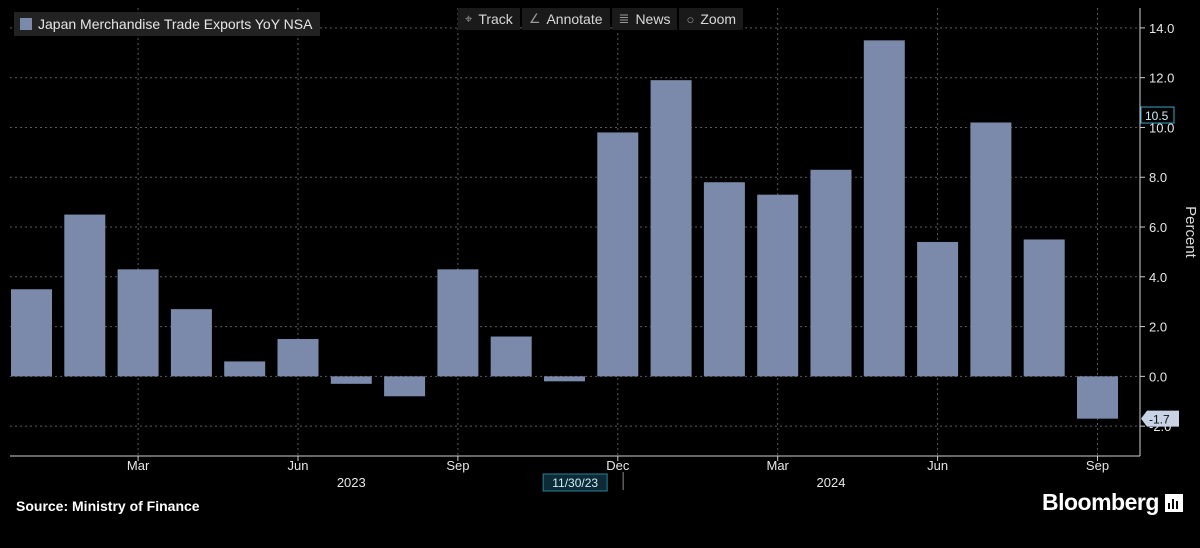 This screenshot has width=1200, height=548. I want to click on bloomberg-mark-icon, so click(1173, 502).